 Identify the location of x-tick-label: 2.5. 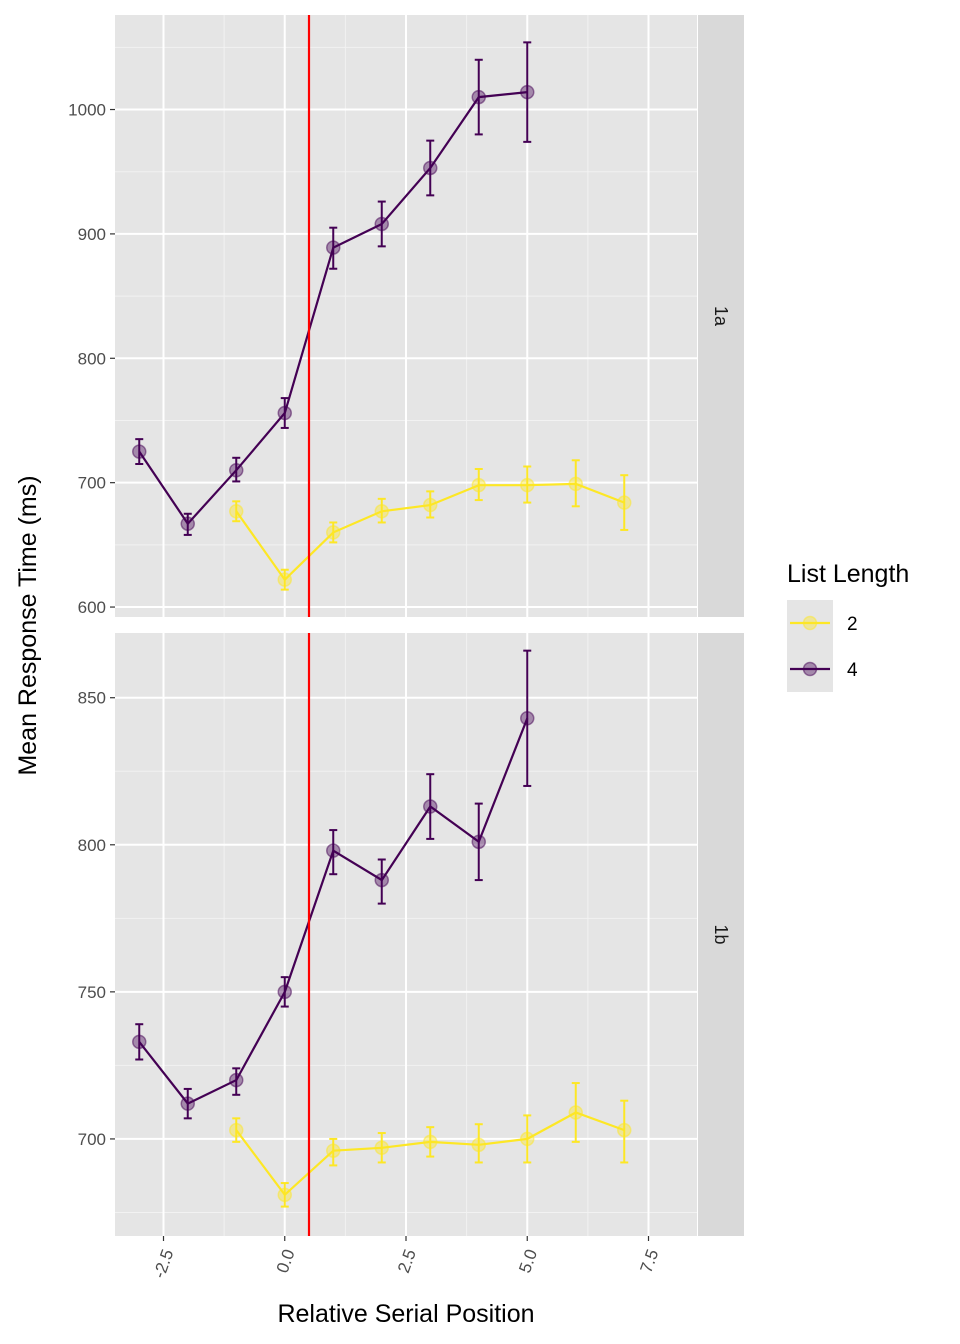
(407, 1261).